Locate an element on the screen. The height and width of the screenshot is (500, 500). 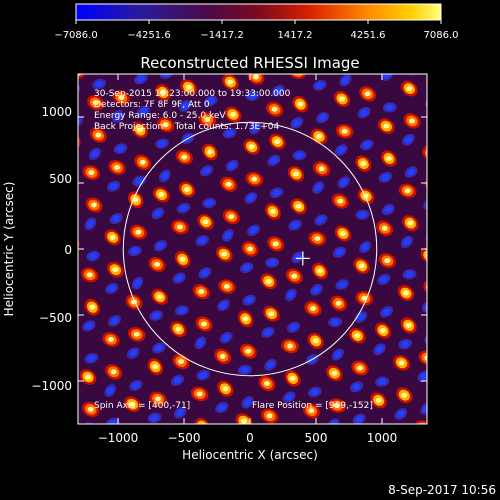
colorbar-tick-label: 4251.6 is located at coordinates (368, 35).